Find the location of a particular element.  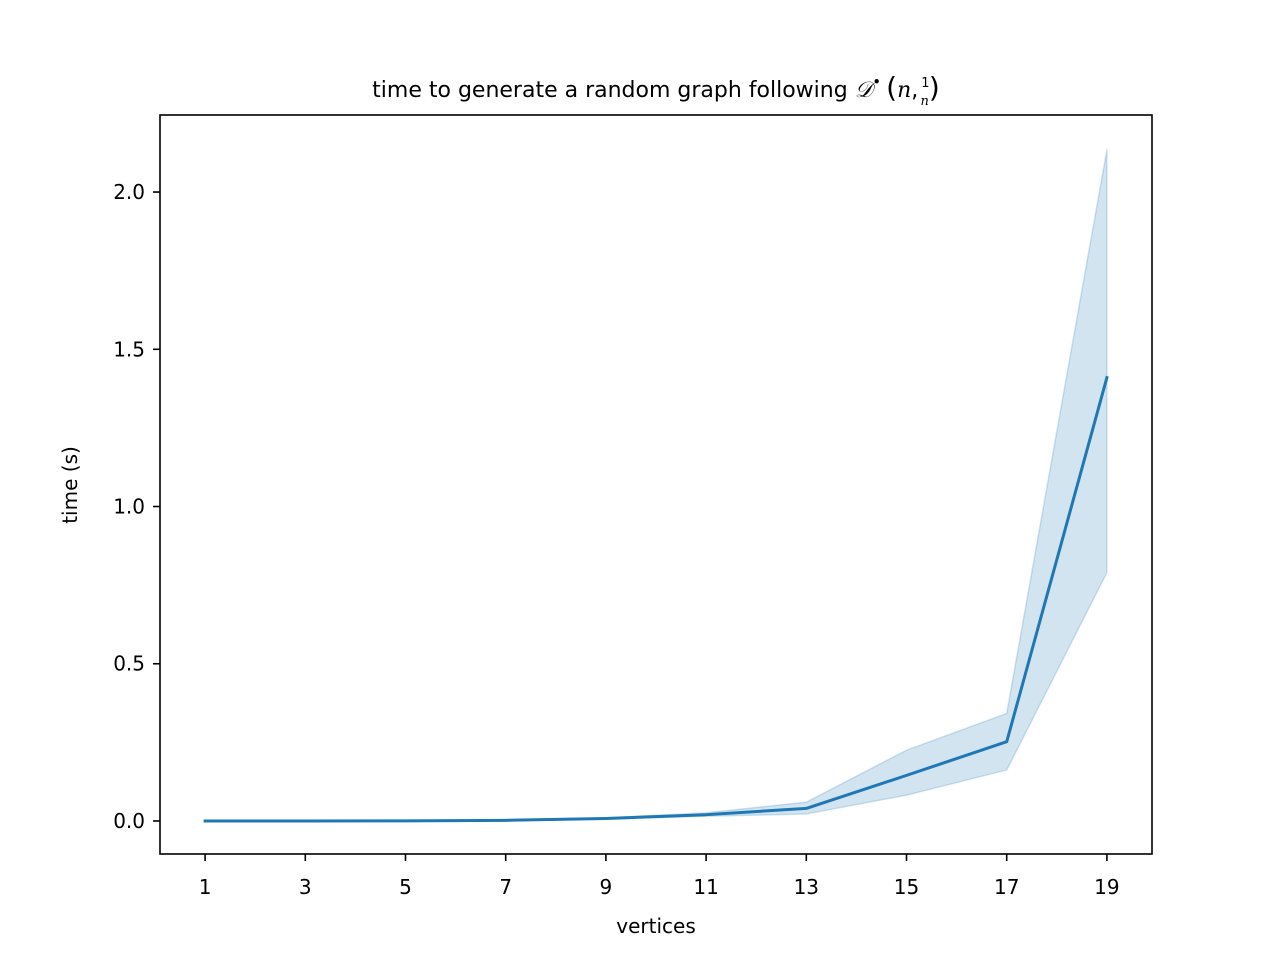

x-tick-label: 15 is located at coordinates (906, 887).